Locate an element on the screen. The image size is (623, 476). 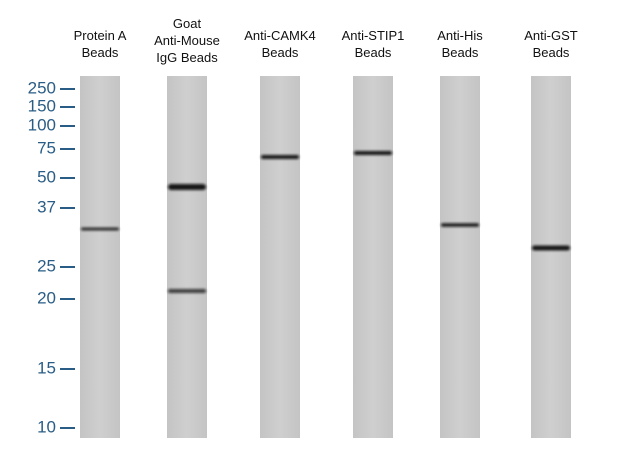
lane-label: Anti-CAMK4 is located at coordinates (280, 35).